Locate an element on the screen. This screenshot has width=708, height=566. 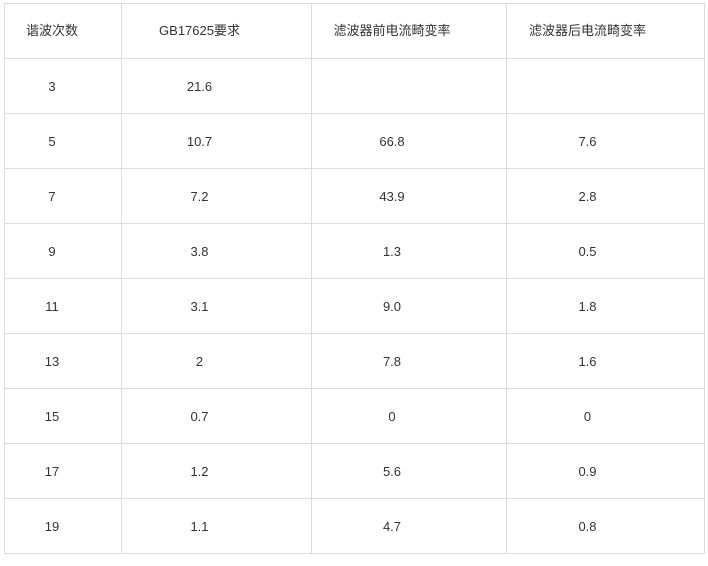
table-cell: 5.6 is located at coordinates (409, 471).